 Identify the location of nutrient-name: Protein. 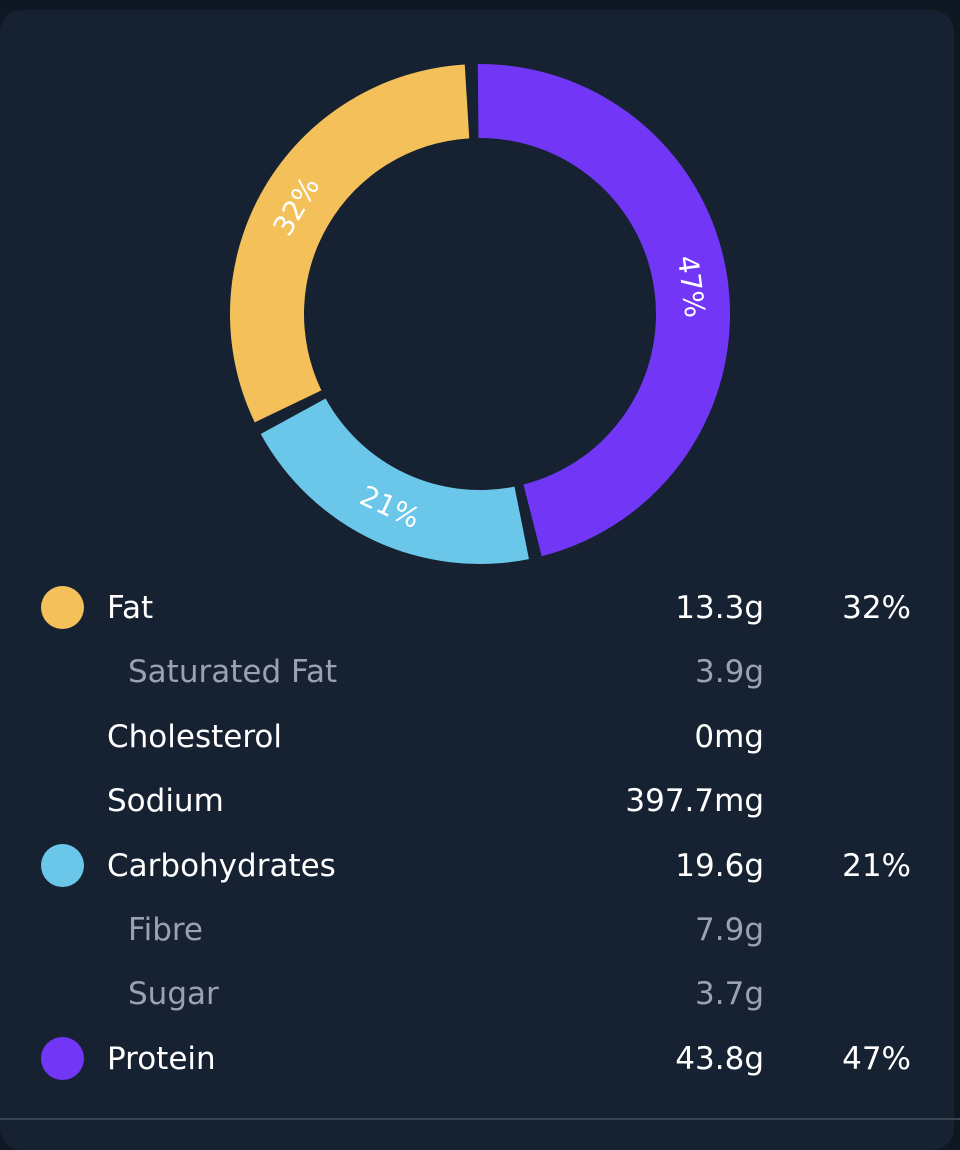
(161, 1058).